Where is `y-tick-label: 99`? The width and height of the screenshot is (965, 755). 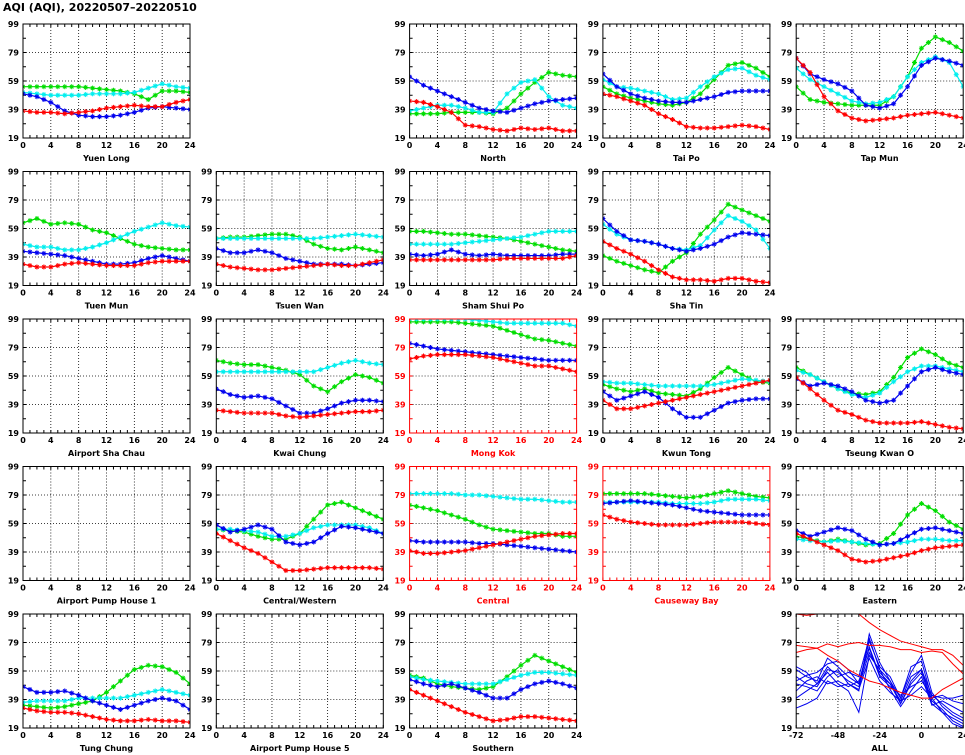 y-tick-label: 99 is located at coordinates (594, 172).